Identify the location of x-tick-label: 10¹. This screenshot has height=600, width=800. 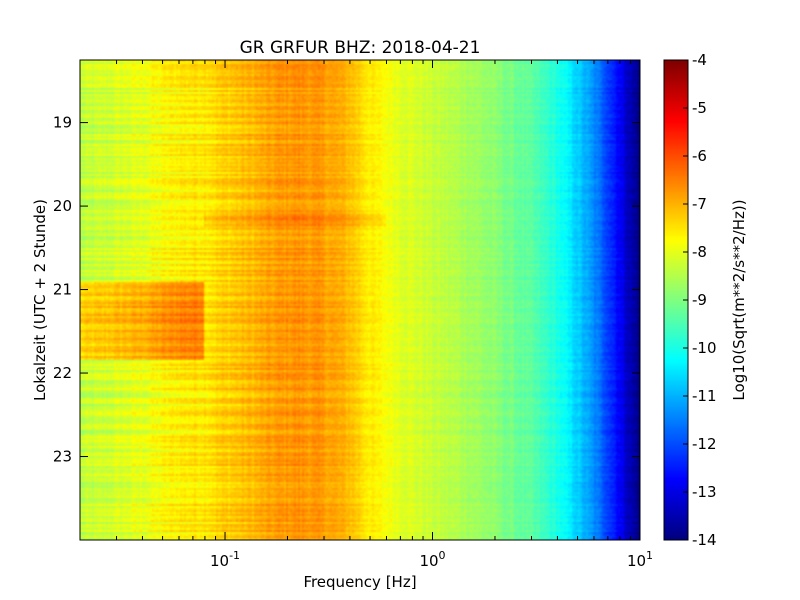
(640, 559).